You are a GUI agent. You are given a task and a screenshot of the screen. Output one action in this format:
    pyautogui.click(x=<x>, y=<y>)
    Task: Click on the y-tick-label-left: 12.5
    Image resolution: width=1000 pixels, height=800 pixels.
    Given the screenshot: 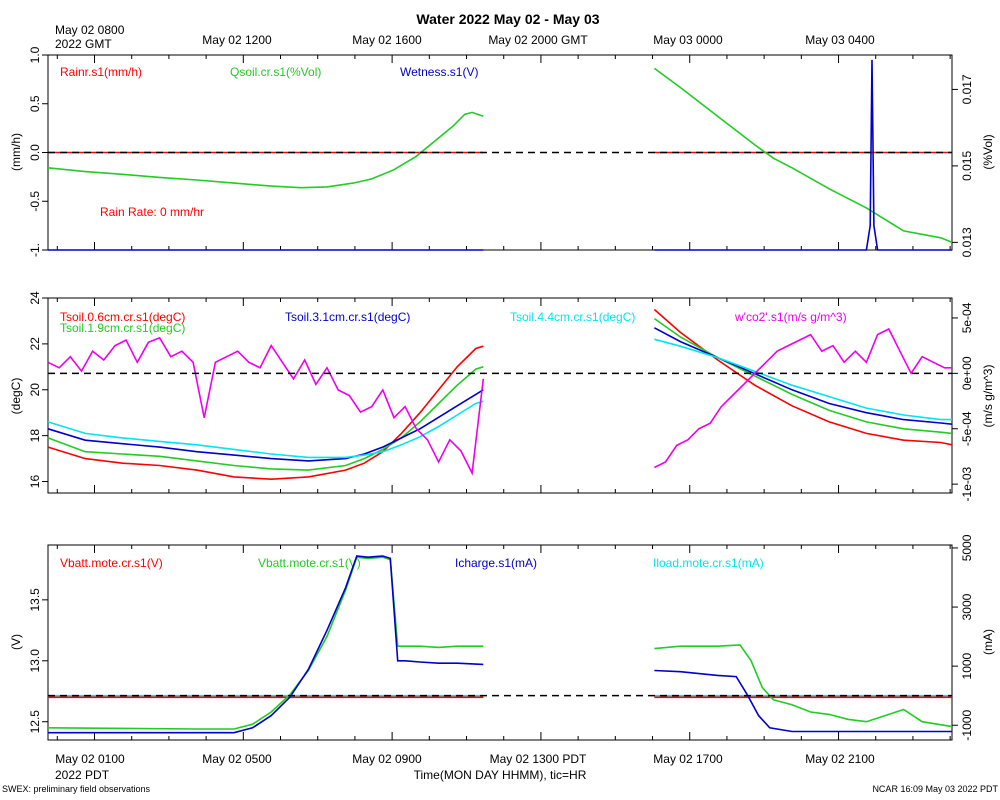 What is the action you would take?
    pyautogui.click(x=35, y=722)
    